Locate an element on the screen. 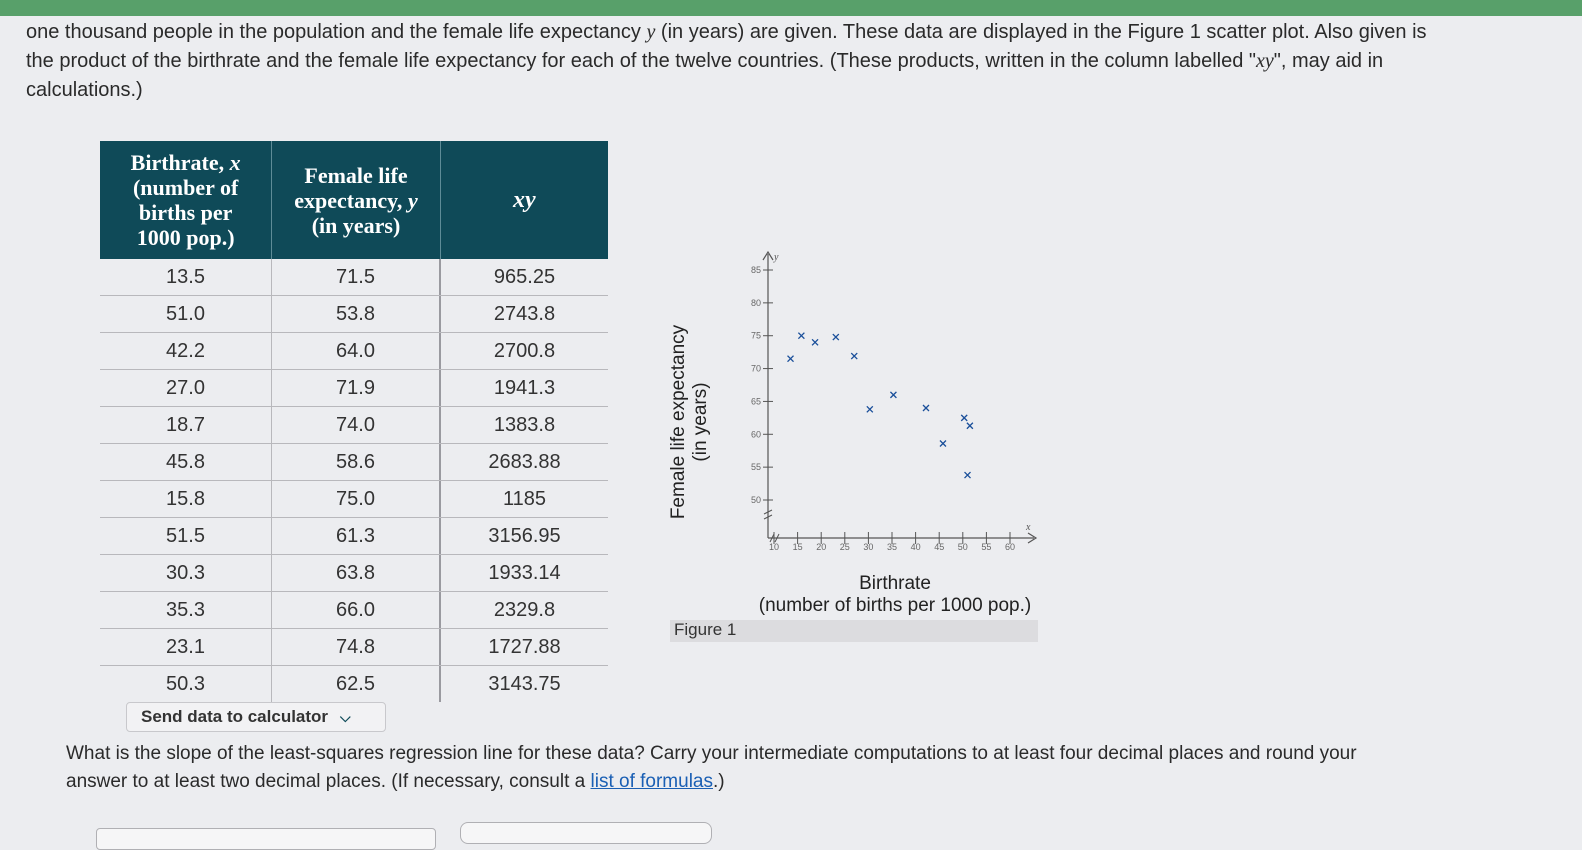  y-tick-label: 55 is located at coordinates (756, 467).